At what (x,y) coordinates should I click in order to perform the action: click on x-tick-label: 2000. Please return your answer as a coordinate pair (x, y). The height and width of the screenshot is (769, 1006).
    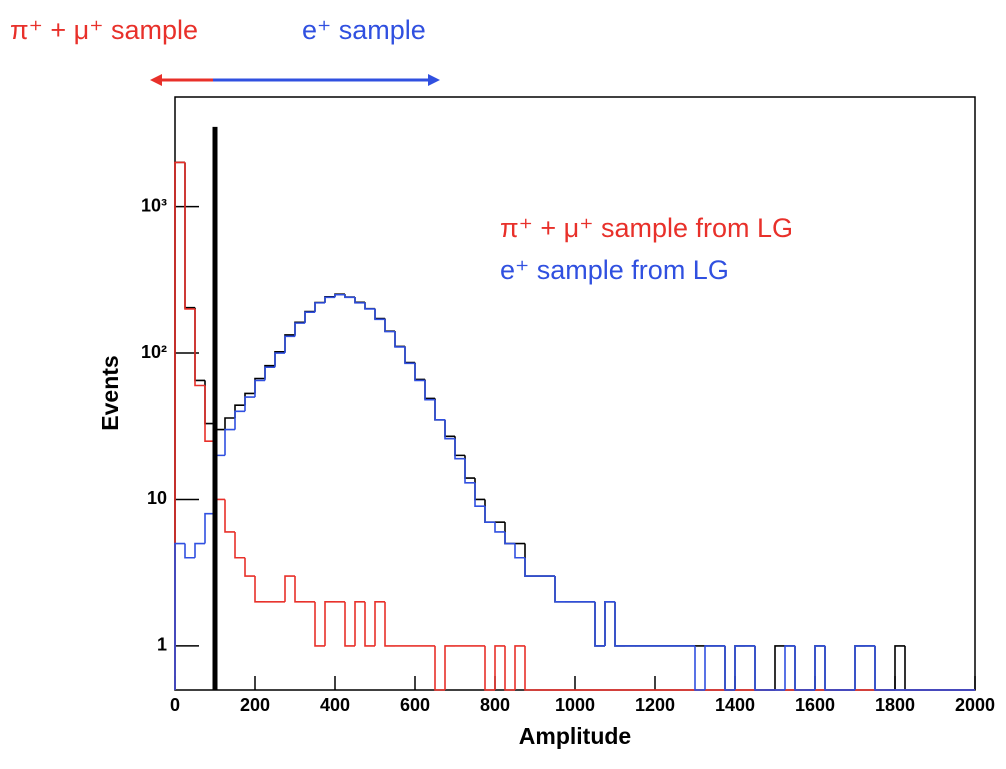
    Looking at the image, I should click on (975, 705).